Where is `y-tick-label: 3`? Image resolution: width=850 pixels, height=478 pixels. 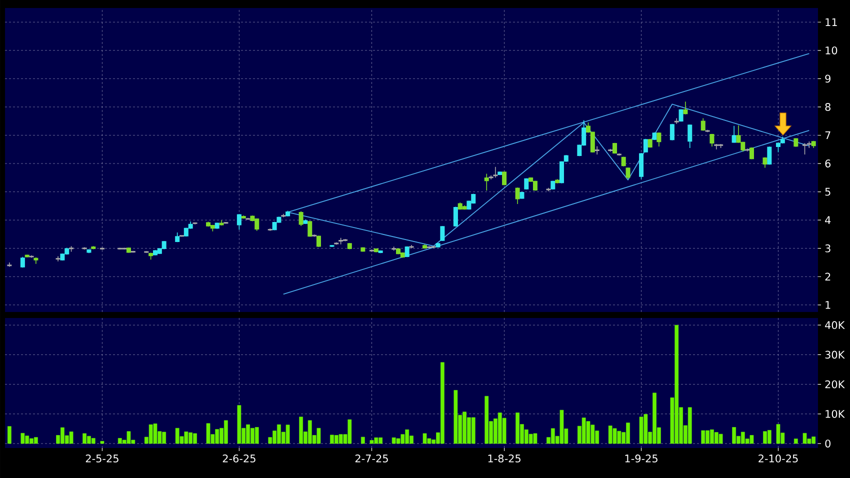 y-tick-label: 3 is located at coordinates (827, 248).